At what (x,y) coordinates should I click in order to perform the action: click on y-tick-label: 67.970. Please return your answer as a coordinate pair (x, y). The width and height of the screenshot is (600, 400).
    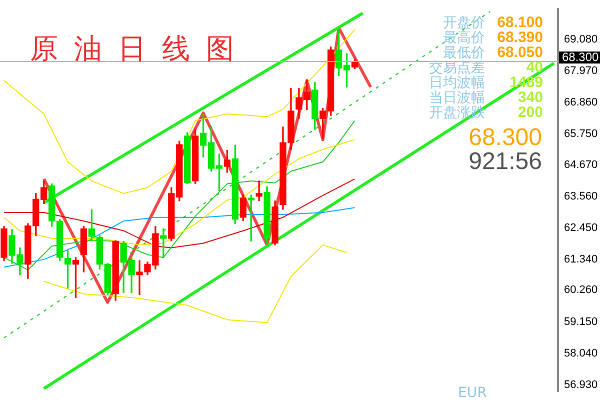
    Looking at the image, I should click on (581, 70).